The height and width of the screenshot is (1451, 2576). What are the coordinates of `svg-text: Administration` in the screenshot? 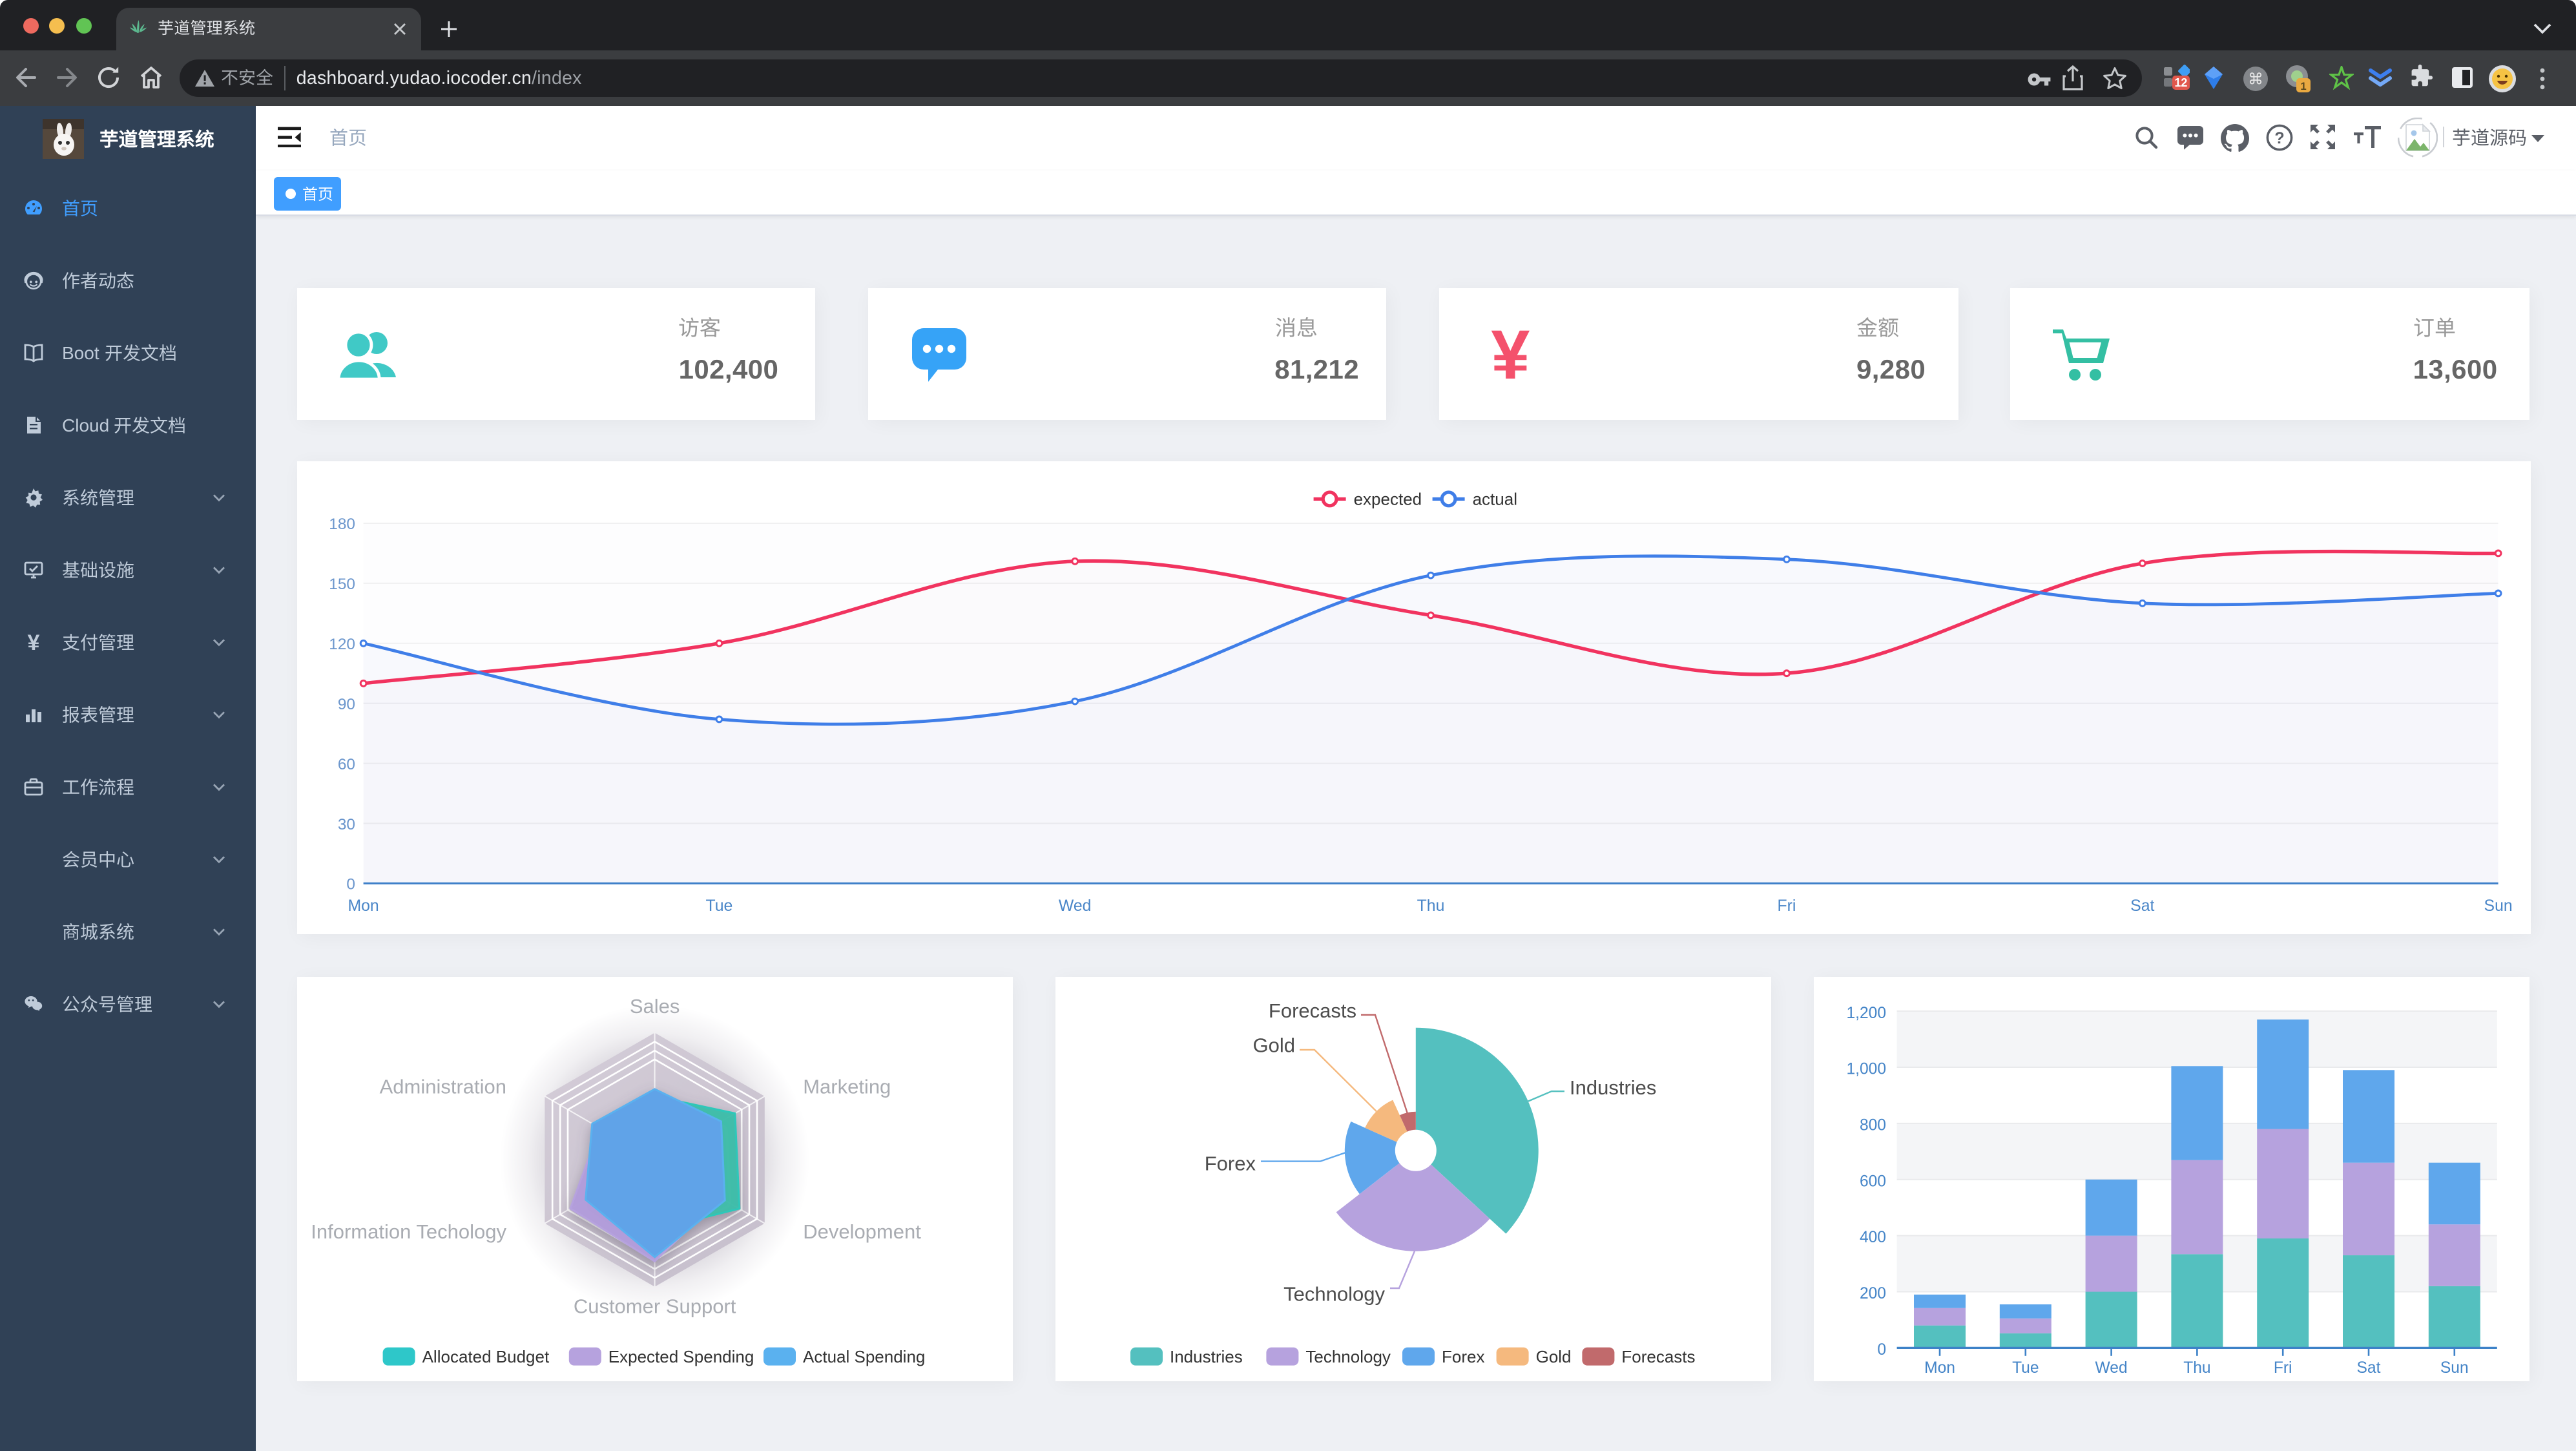 It's located at (442, 1086).